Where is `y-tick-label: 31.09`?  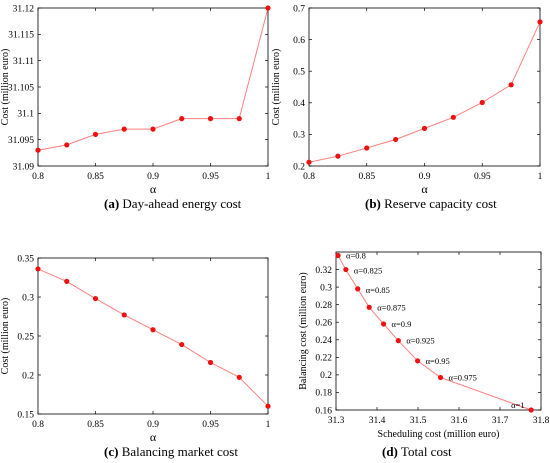
y-tick-label: 31.09 is located at coordinates (24, 167).